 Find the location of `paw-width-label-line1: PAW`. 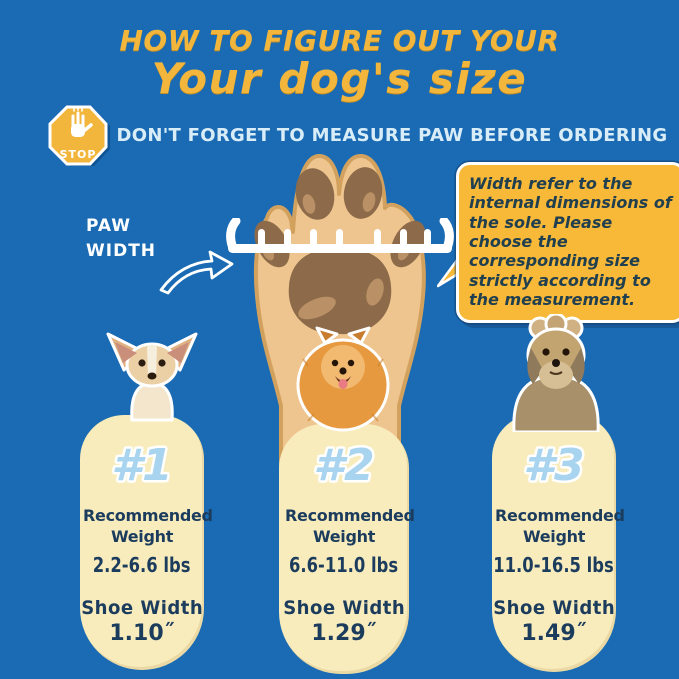

paw-width-label-line1: PAW is located at coordinates (109, 226).